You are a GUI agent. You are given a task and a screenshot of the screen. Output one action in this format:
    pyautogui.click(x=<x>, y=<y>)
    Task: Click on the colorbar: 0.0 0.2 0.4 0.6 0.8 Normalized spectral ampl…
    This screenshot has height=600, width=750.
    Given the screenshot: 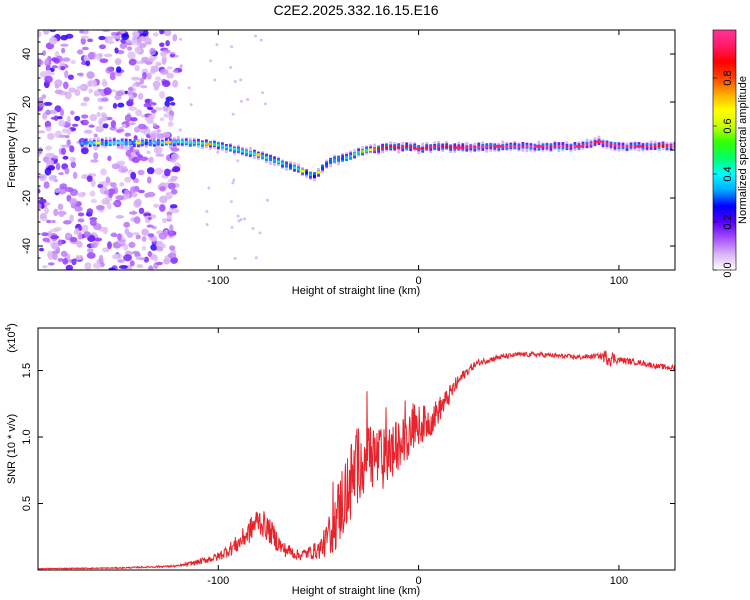 What is the action you would take?
    pyautogui.click(x=730, y=153)
    